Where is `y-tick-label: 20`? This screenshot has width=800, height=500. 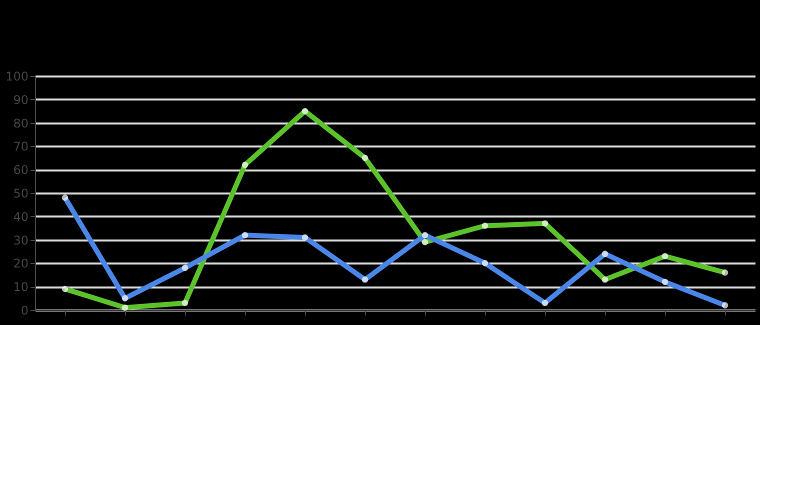 y-tick-label: 20 is located at coordinates (20, 263).